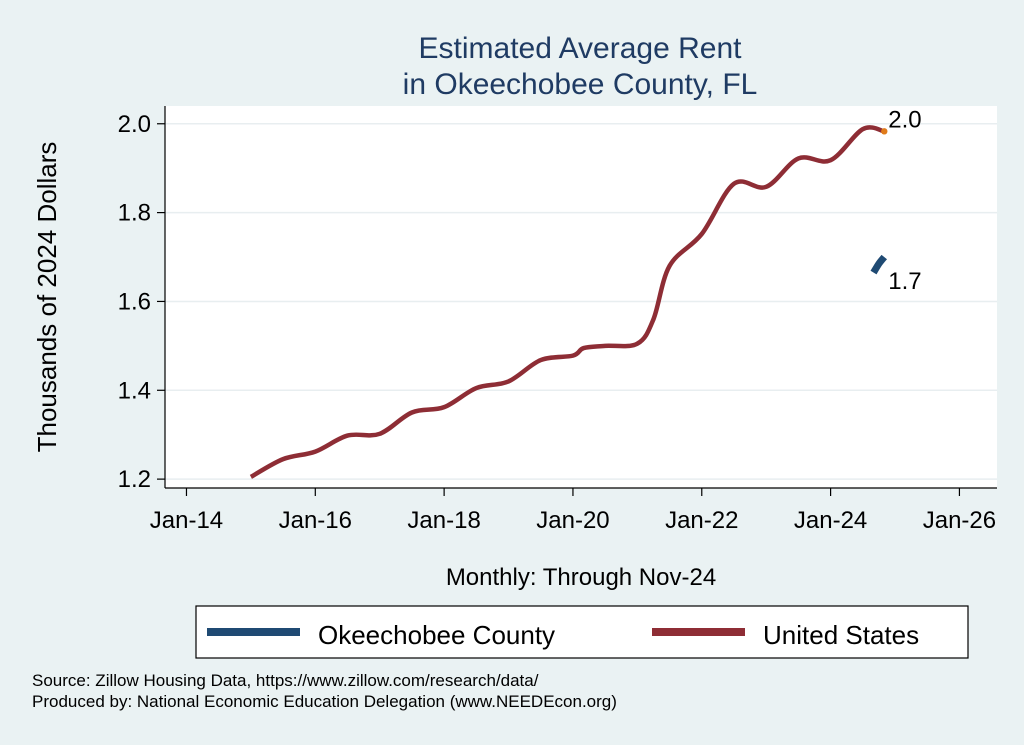 The height and width of the screenshot is (745, 1024). I want to click on chart-title-line-1: Estimated Average Rent, so click(581, 48).